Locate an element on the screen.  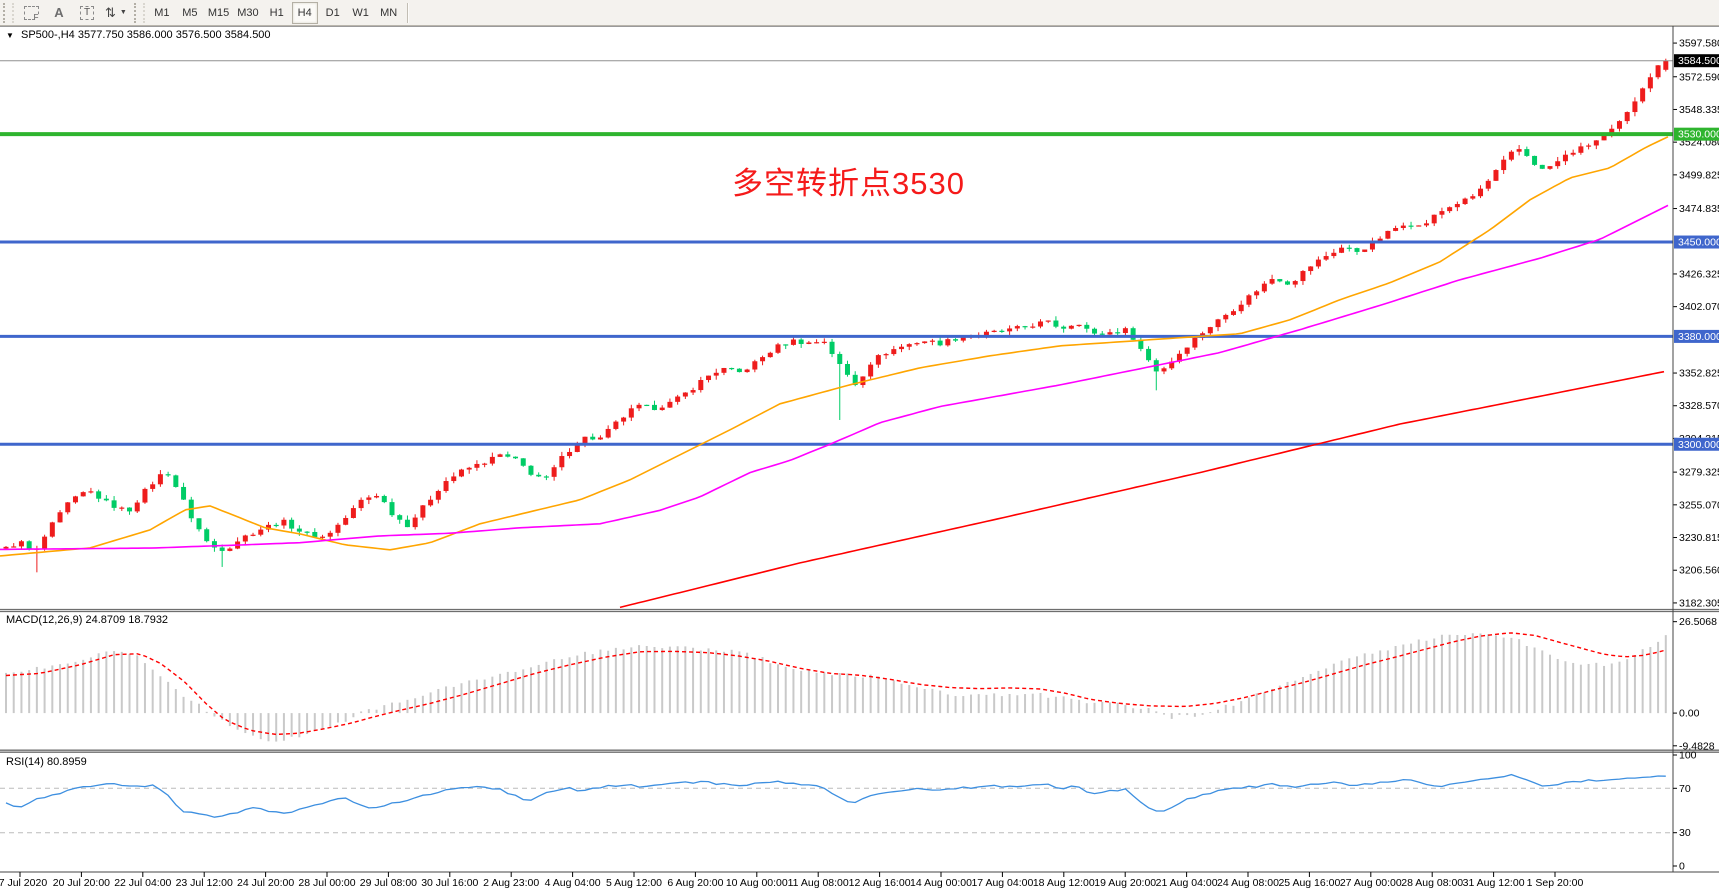
time-axis-label: 12 Aug 16:00 is located at coordinates (880, 883).